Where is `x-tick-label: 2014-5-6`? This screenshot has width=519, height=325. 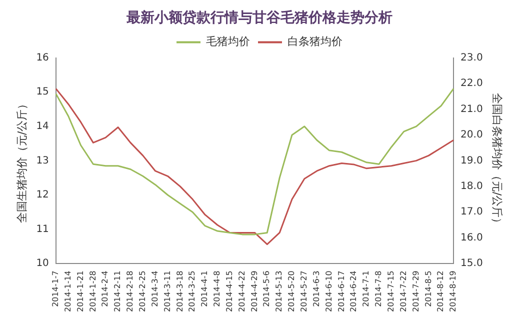
x-tick-label: 2014-5-6 is located at coordinates (267, 288).